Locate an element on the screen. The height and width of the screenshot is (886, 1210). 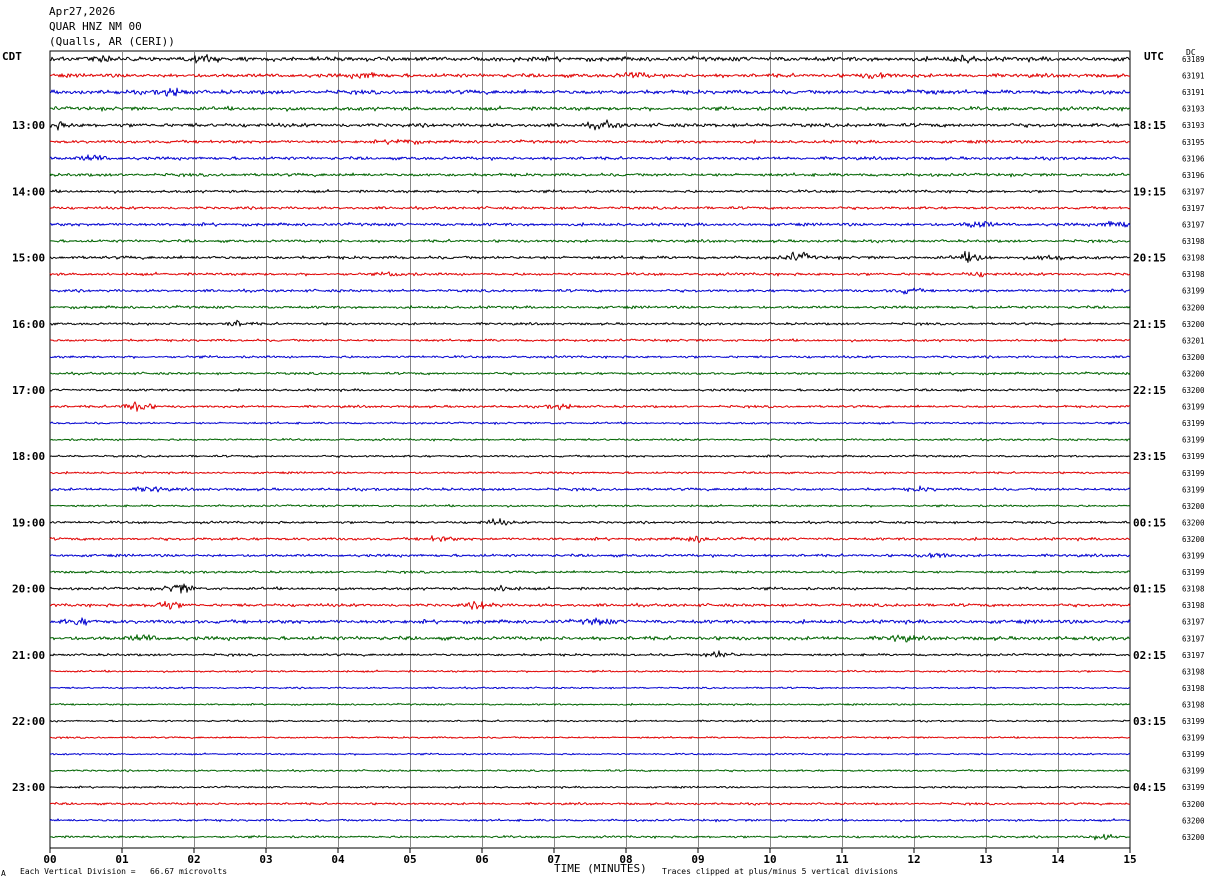
right-hour-label: 18:15 is located at coordinates (1149, 125).